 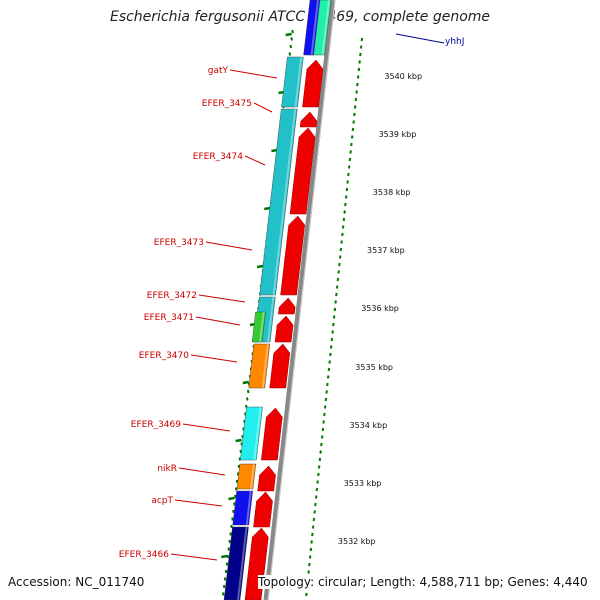 What do you see at coordinates (172, 296) in the screenshot?
I see `gene-label: EFER_3472` at bounding box center [172, 296].